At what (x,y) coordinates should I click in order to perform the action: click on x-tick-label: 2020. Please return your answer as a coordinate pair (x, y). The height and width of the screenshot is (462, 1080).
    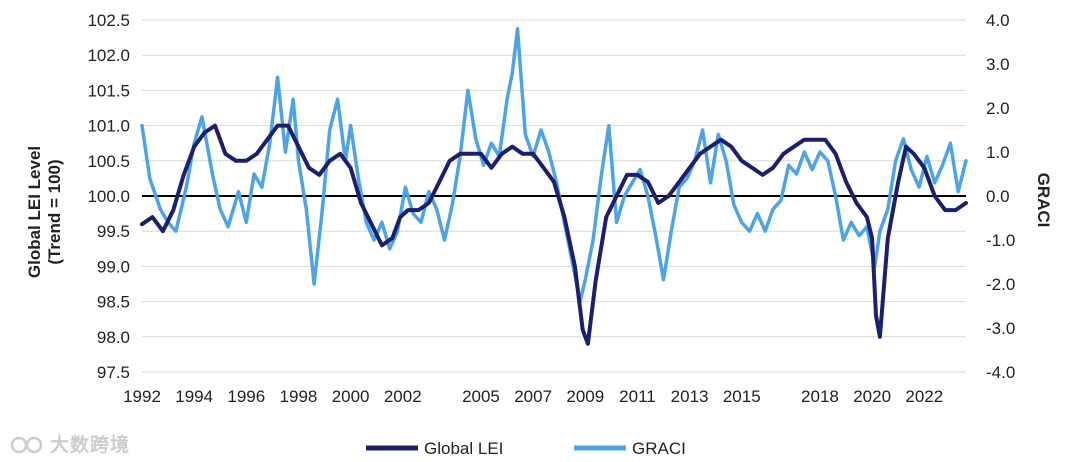
    Looking at the image, I should click on (872, 396).